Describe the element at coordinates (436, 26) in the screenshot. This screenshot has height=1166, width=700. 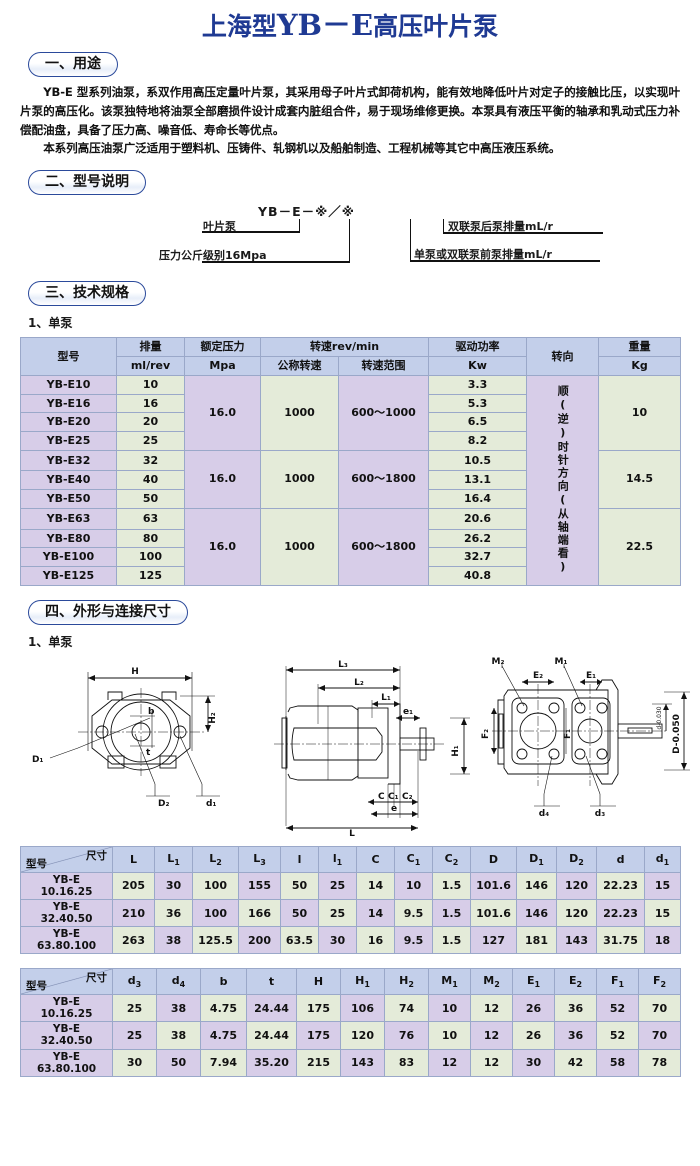
I see `title-suffix: 高压叶片泵` at that location.